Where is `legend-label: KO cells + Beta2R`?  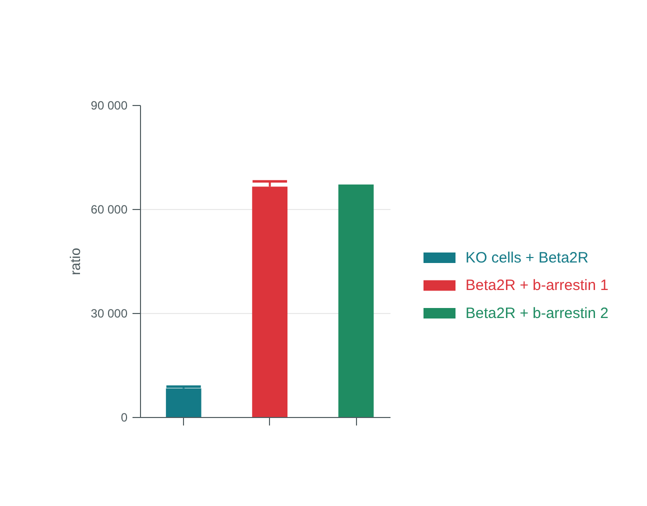
legend-label: KO cells + Beta2R is located at coordinates (527, 257).